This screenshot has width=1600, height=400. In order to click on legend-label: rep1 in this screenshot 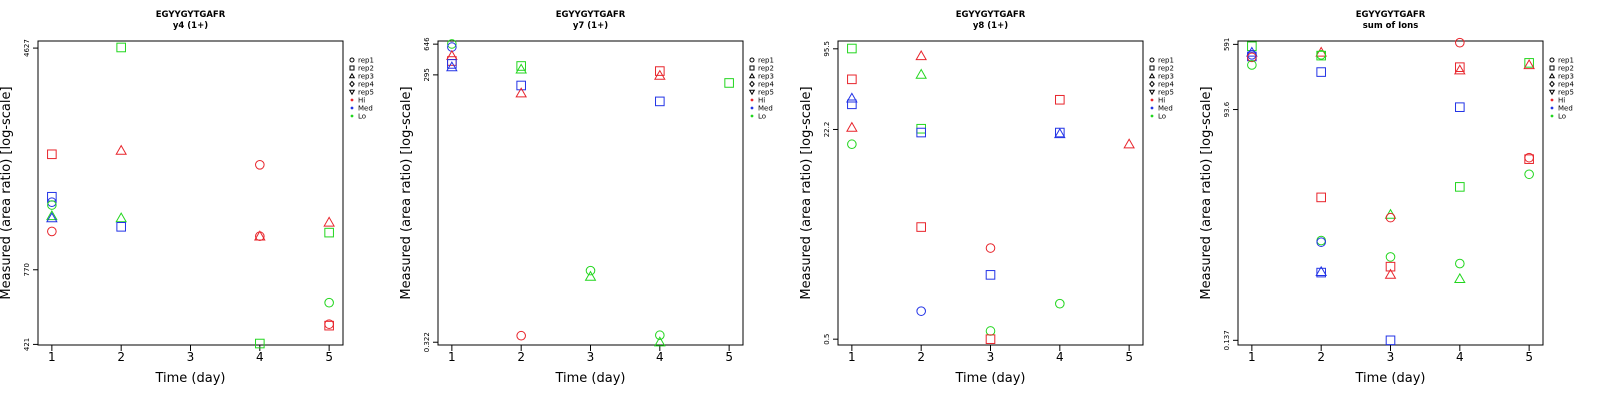, I will do `click(1566, 61)`.